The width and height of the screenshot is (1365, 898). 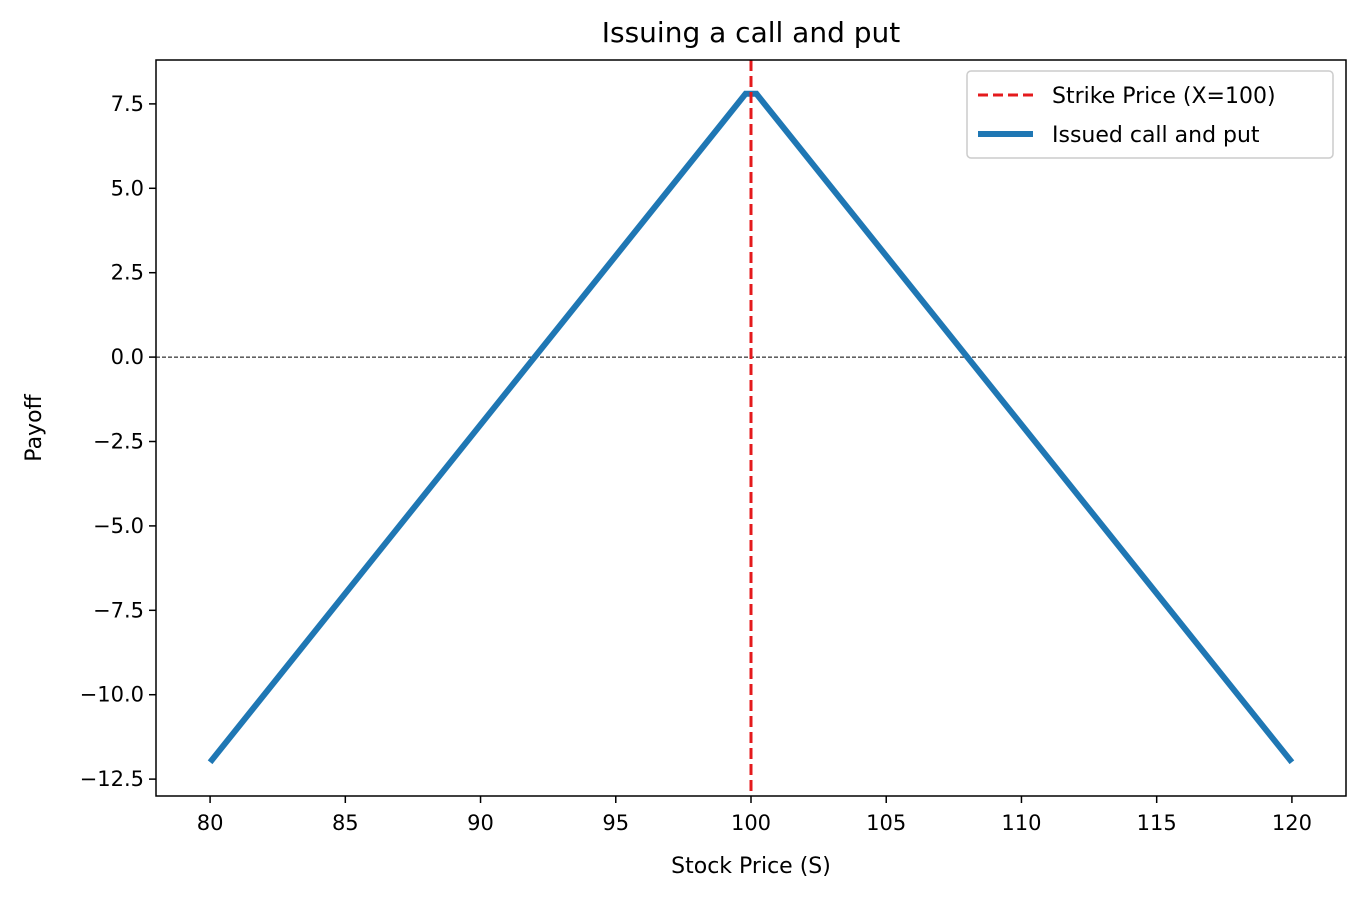 What do you see at coordinates (1021, 823) in the screenshot?
I see `x-tick-label: 110` at bounding box center [1021, 823].